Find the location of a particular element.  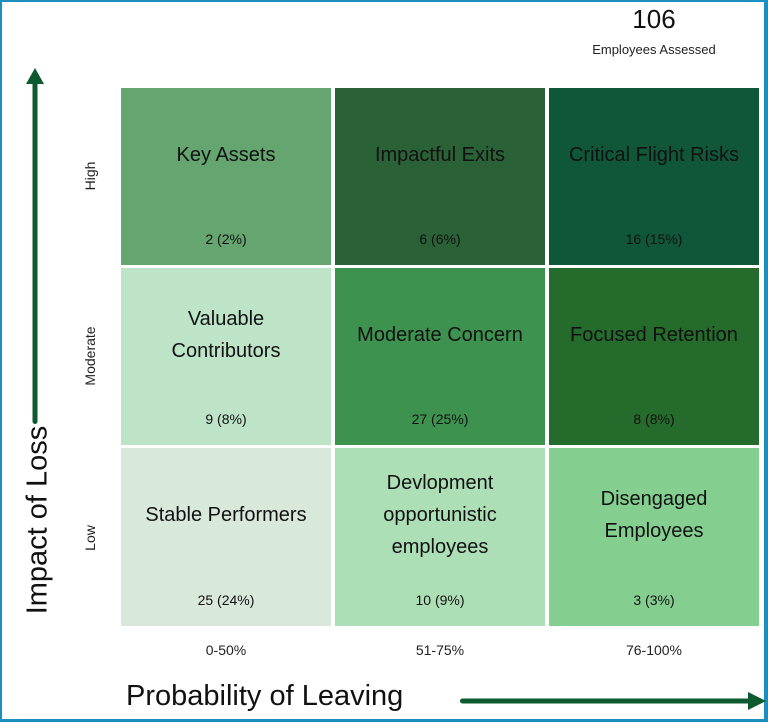

cell-impactful-exits: Impactful Exits 6 (6%) is located at coordinates (440, 176).